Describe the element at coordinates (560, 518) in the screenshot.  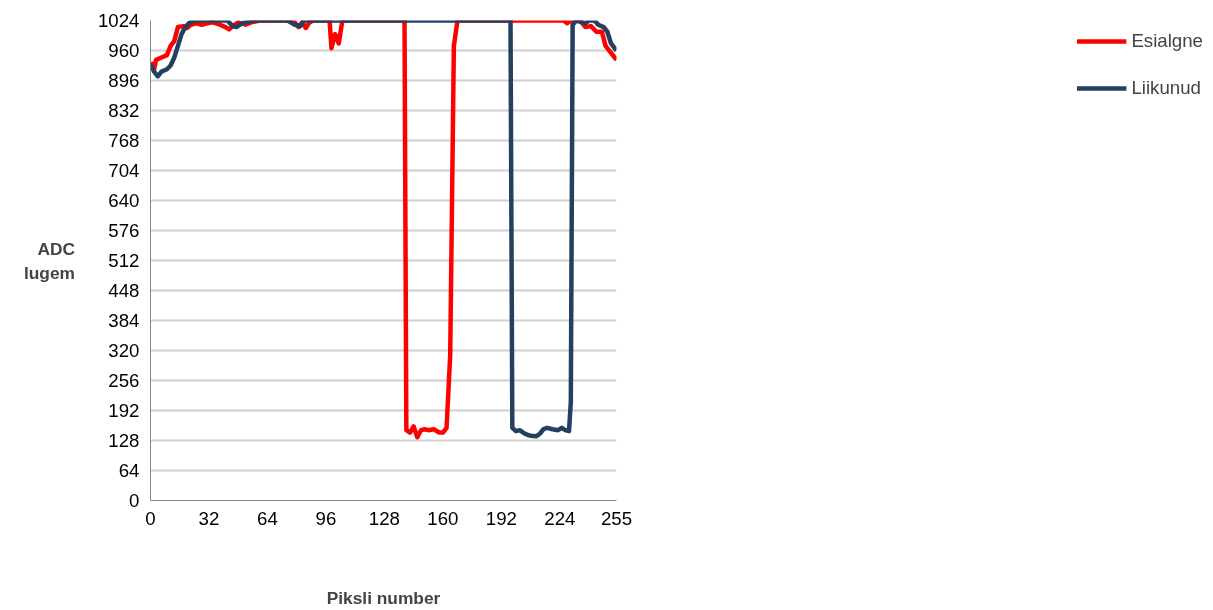
I see `x-tick-label: 224` at that location.